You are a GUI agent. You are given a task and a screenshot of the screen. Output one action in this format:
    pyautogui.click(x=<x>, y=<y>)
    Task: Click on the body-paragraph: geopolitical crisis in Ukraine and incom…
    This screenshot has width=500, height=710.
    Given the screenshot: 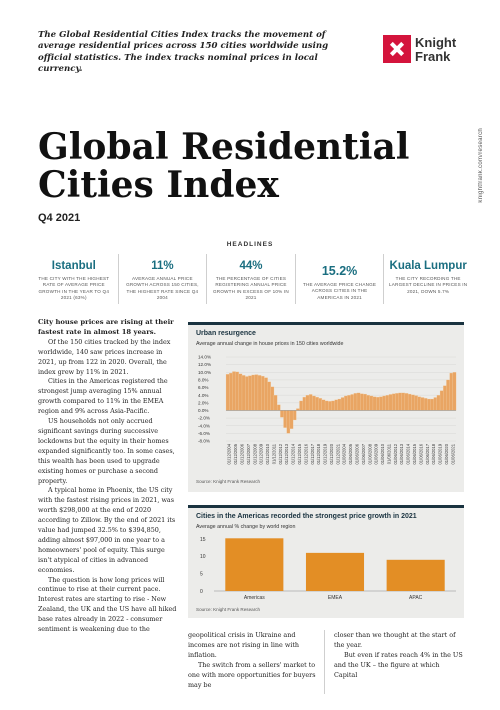 What is the action you would take?
    pyautogui.click(x=244, y=645)
    